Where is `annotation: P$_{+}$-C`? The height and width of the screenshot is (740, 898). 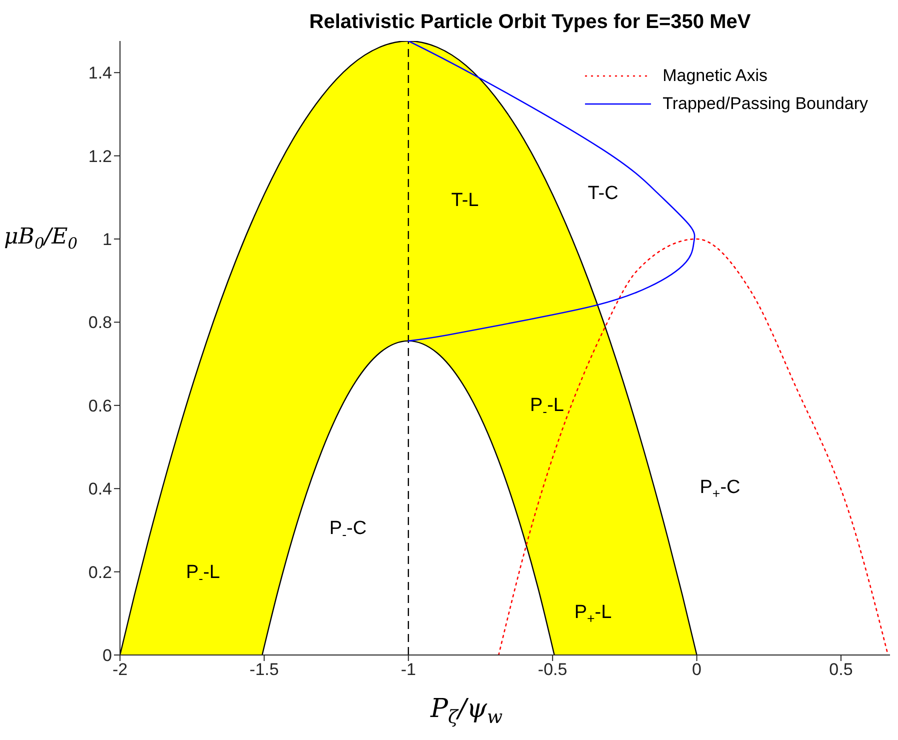 annotation: P$_{+}$-C is located at coordinates (720, 489).